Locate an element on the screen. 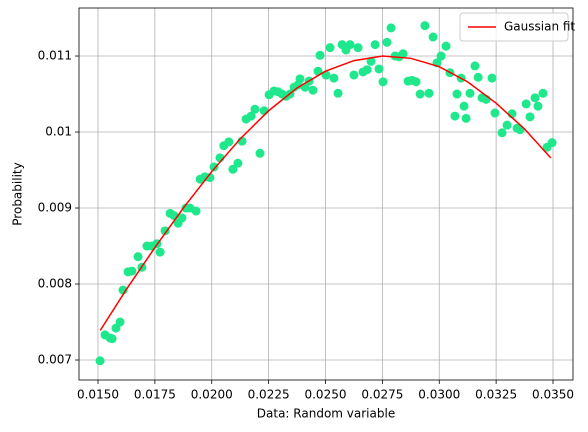  y-tick-label: 0.009 is located at coordinates (55, 208).